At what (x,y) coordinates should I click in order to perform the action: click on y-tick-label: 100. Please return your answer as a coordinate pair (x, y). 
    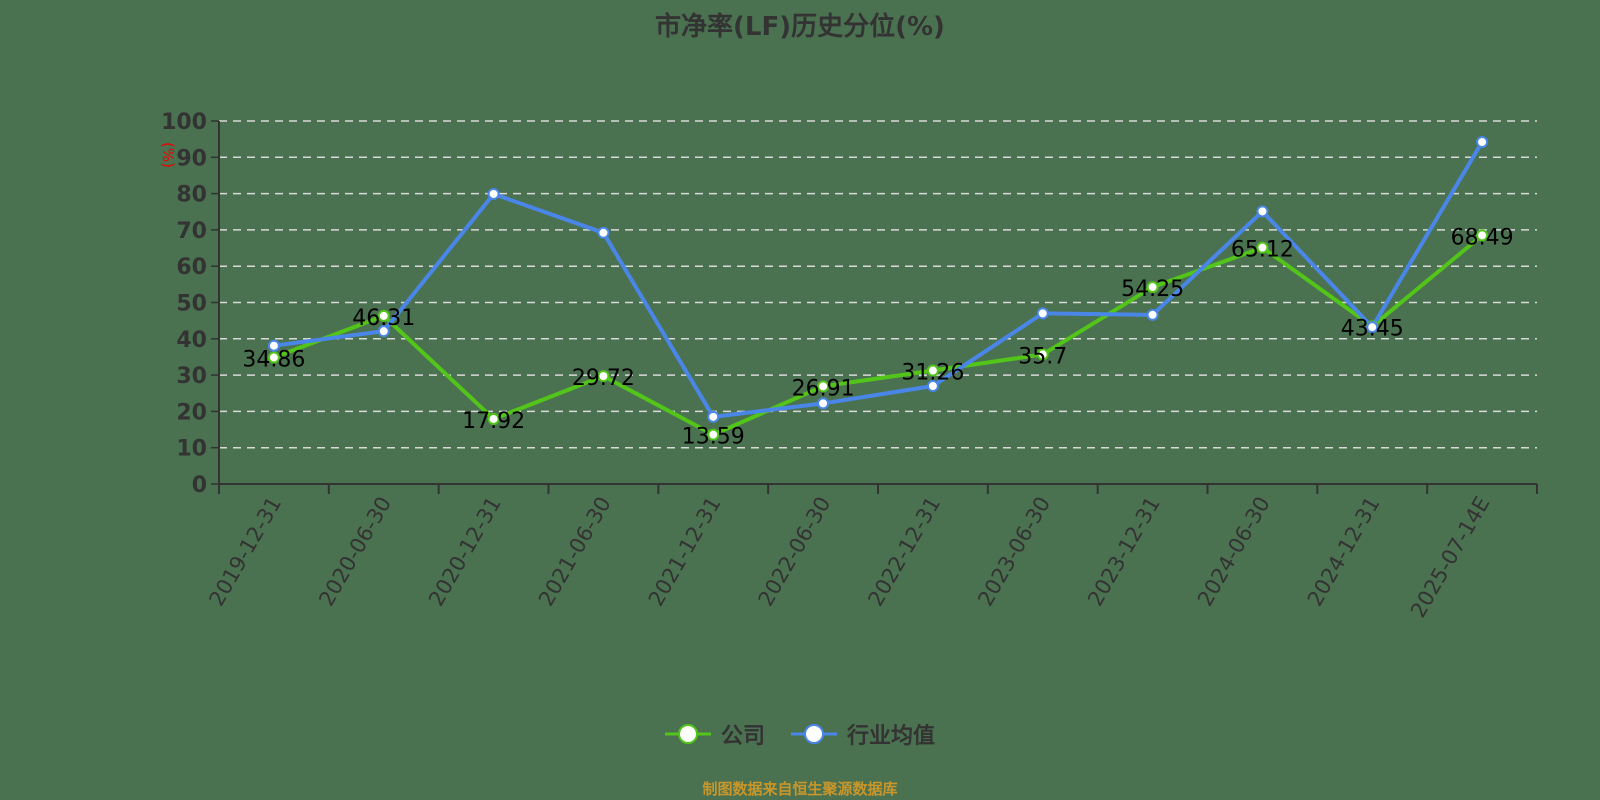
    Looking at the image, I should click on (184, 122).